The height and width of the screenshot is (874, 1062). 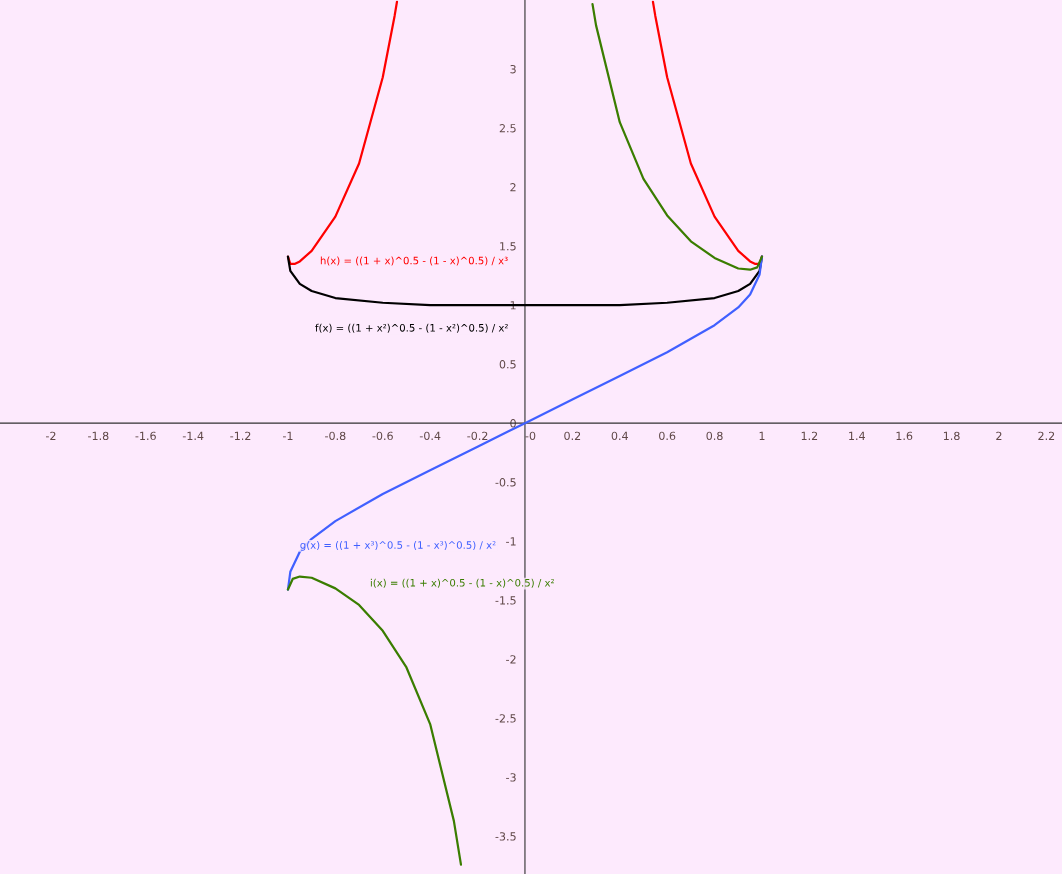 I want to click on x-tick-label: -0.8, so click(x=335, y=436).